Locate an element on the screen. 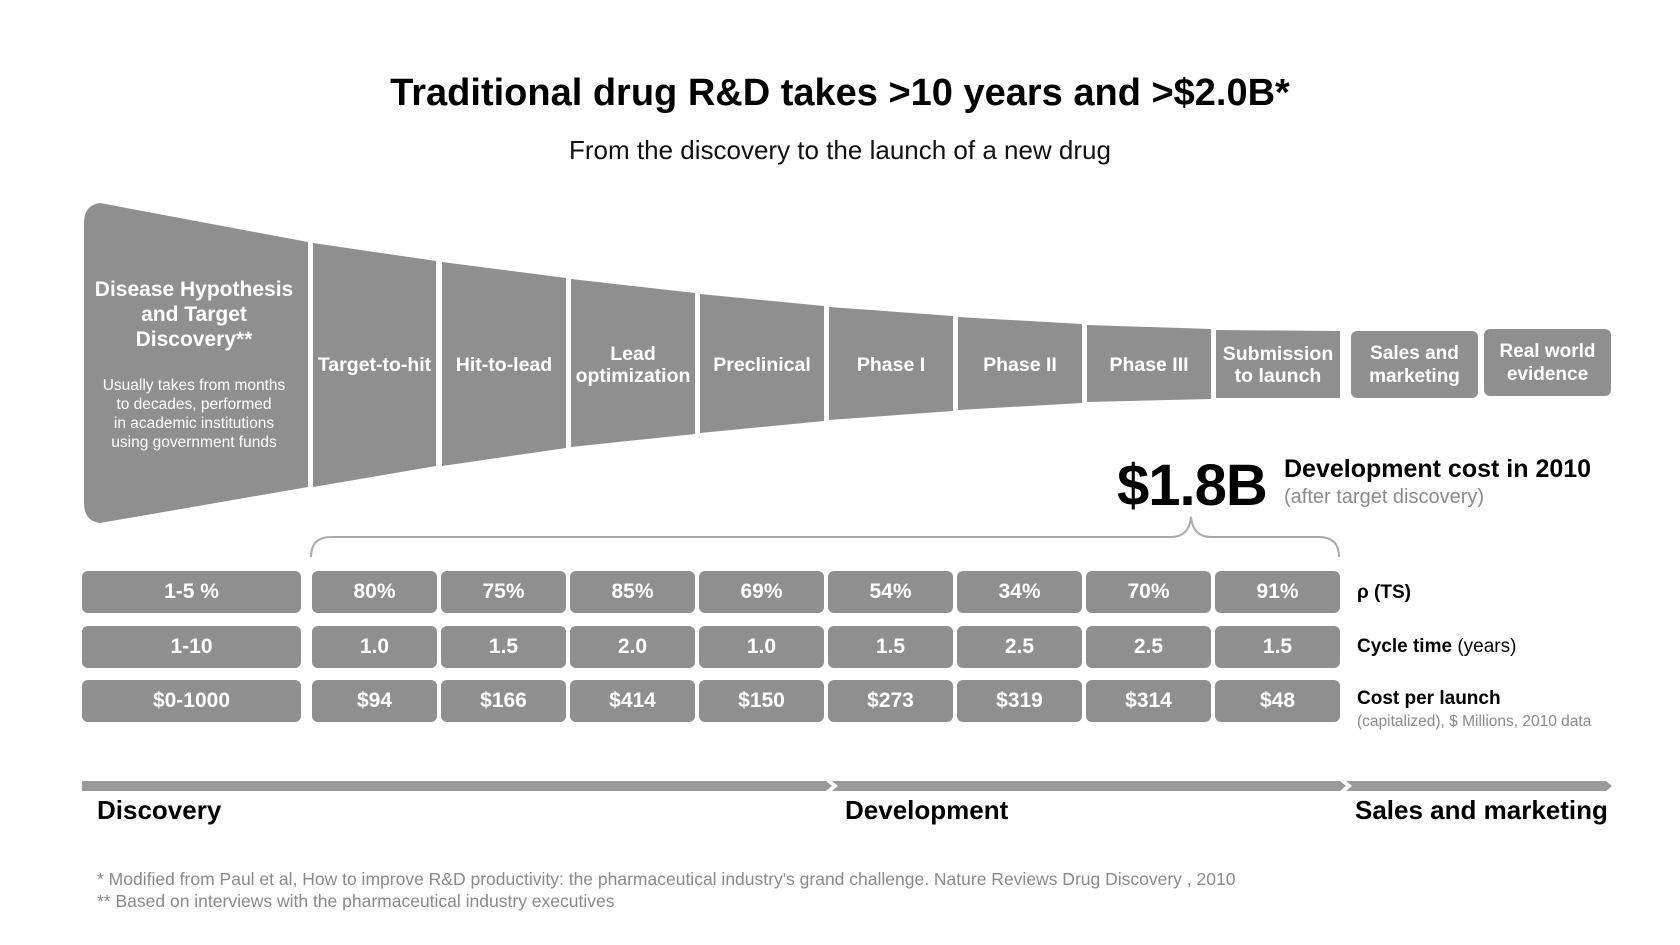 The image size is (1680, 945). stage-target-to-hit: Target-to-hit is located at coordinates (374, 365).